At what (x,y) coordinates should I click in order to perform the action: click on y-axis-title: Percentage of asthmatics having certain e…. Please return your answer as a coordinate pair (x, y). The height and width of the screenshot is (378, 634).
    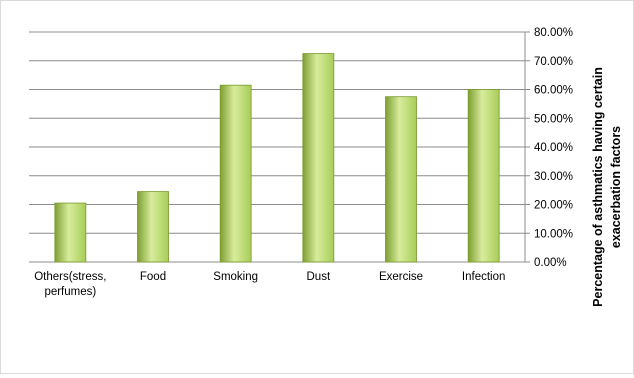
    Looking at the image, I should click on (607, 187).